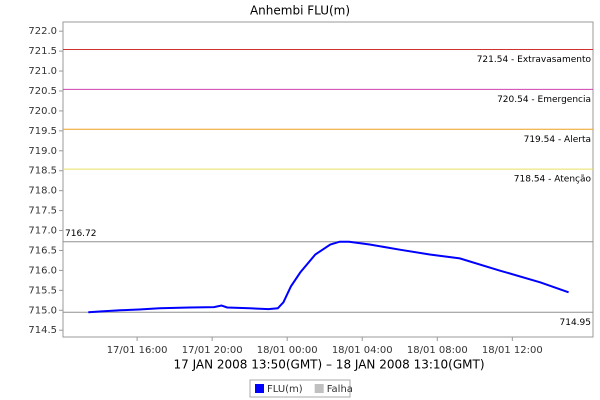 Image resolution: width=600 pixels, height=400 pixels. Describe the element at coordinates (42, 31) in the screenshot. I see `y-tick-label: 722.0` at that location.